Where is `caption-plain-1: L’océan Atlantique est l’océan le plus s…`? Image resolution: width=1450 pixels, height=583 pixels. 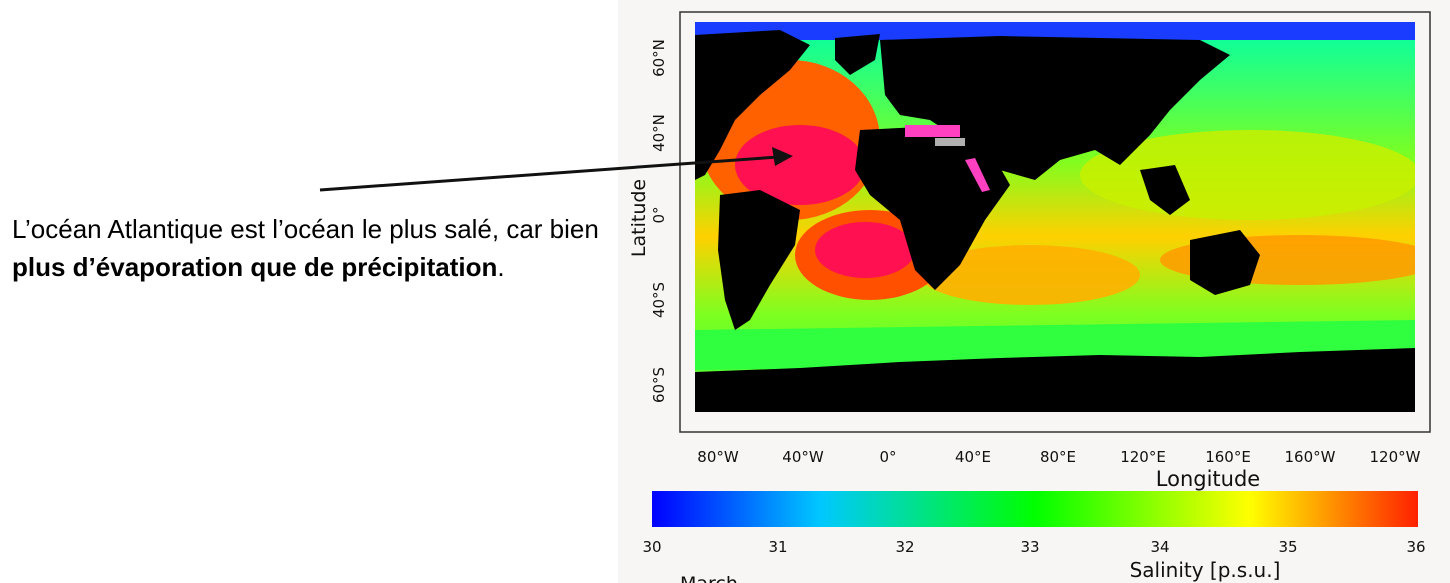 caption-plain-1: L’océan Atlantique est l’océan le plus s… is located at coordinates (305, 229).